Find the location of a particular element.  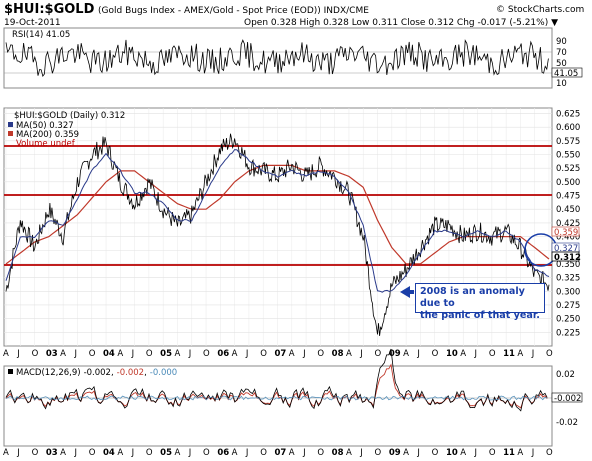

rsi-panel-frame is located at coordinates (278, 58).